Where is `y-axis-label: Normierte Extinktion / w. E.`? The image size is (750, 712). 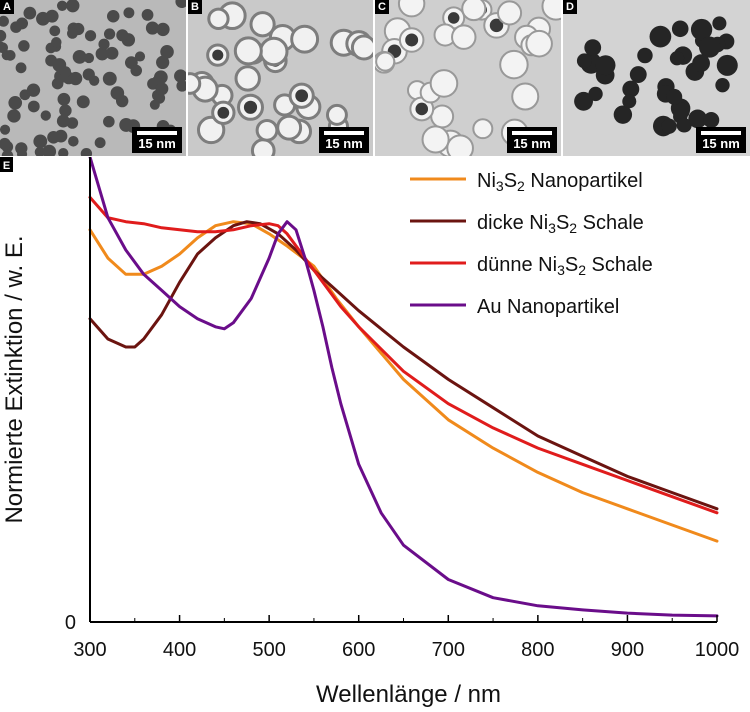 y-axis-label: Normierte Extinktion / w. E. is located at coordinates (14, 379).